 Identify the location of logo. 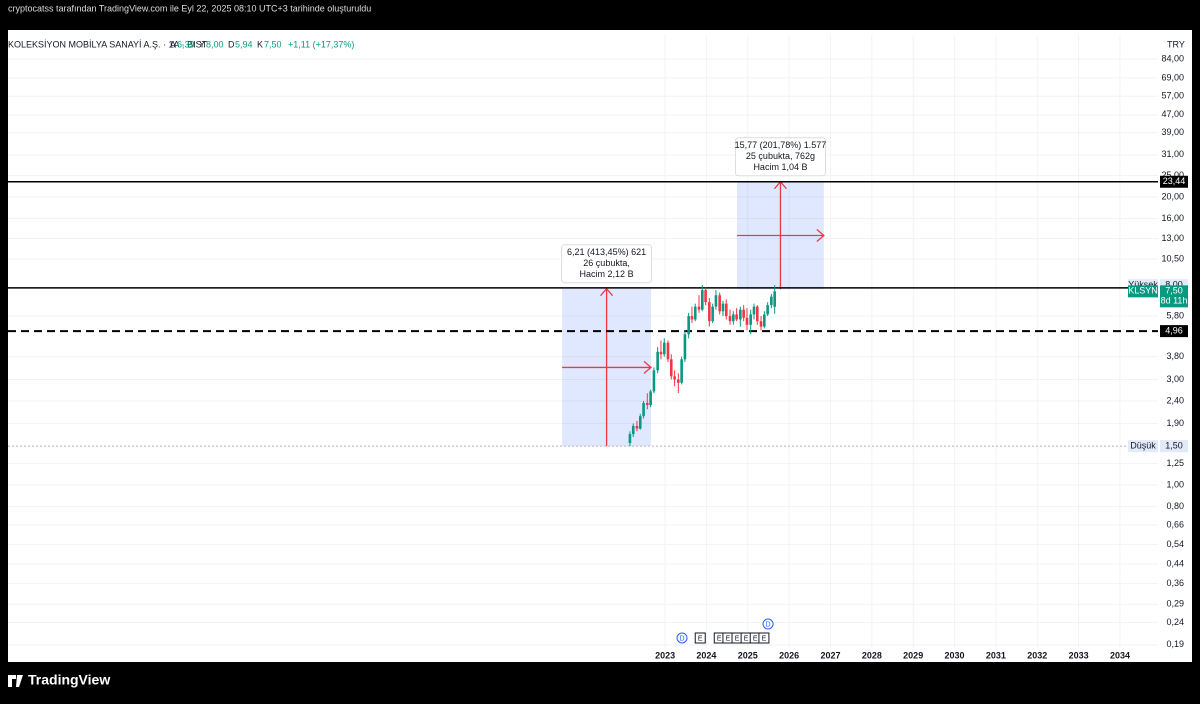
(15, 681).